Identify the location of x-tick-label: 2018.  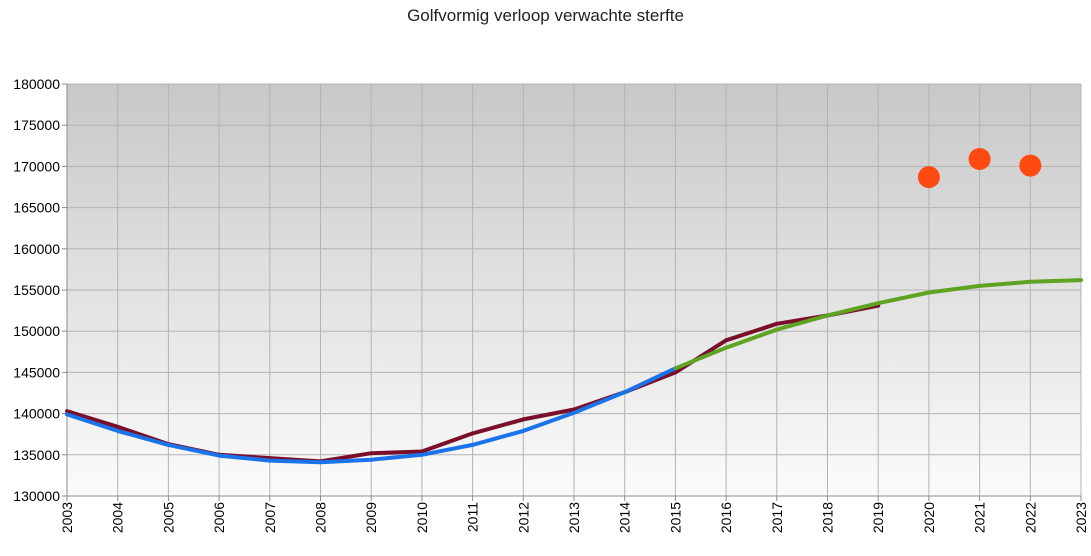
(828, 517).